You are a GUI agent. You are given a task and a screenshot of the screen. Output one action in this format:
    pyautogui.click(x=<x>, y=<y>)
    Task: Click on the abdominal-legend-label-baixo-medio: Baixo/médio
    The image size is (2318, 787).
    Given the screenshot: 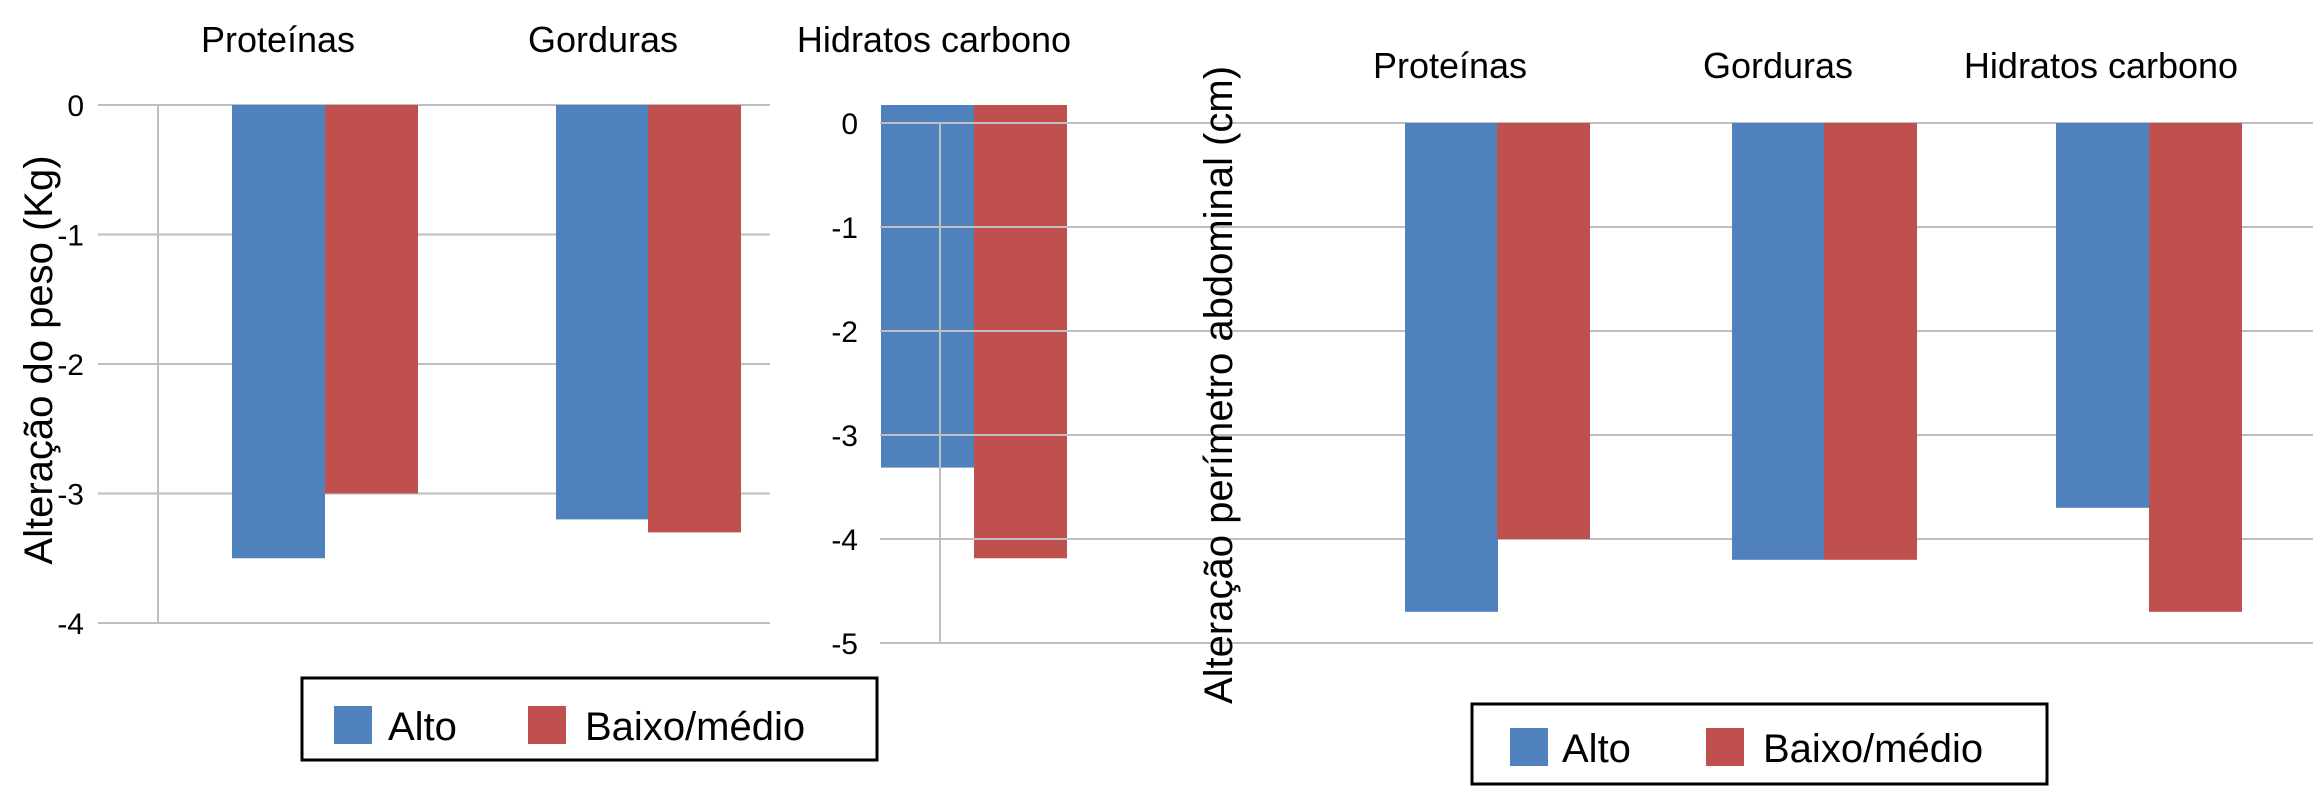 What is the action you would take?
    pyautogui.click(x=1873, y=749)
    